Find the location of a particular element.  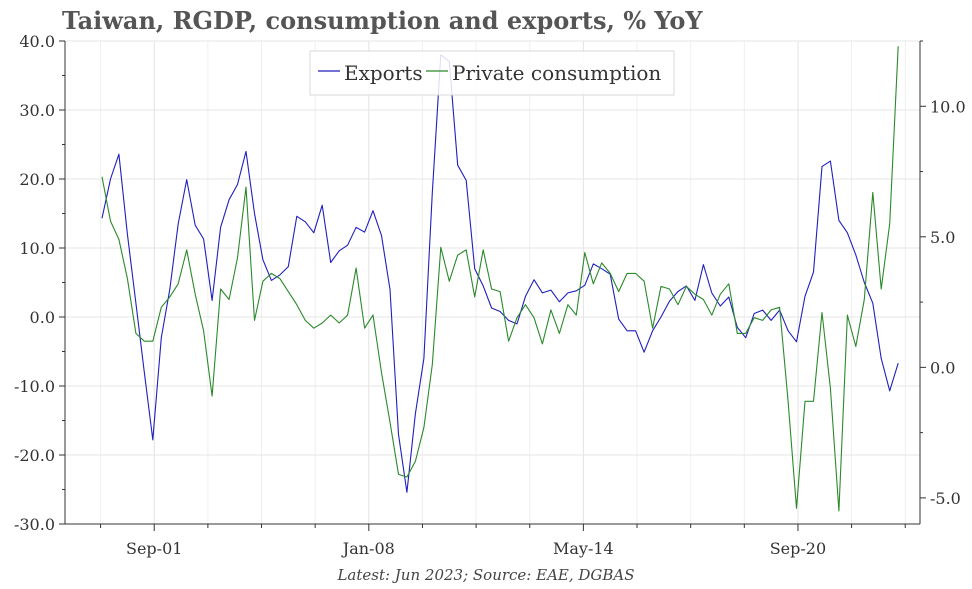

legend-label: Private consumption is located at coordinates (556, 73).